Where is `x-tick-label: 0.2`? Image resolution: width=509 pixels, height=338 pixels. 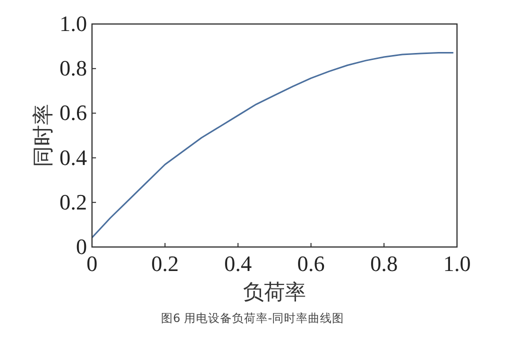
x-tick-label: 0.2 is located at coordinates (165, 263).